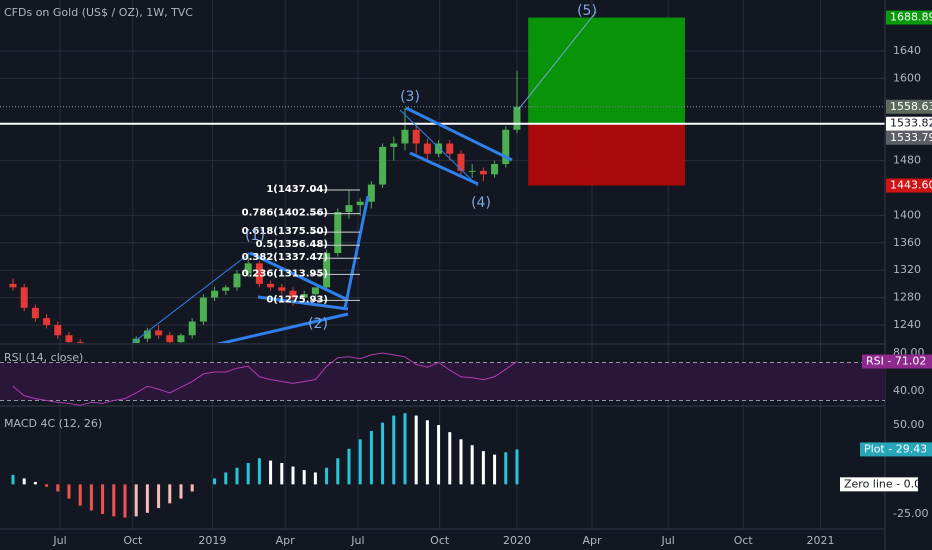  What do you see at coordinates (587, 11) in the screenshot?
I see `wave-label: (5)` at bounding box center [587, 11].